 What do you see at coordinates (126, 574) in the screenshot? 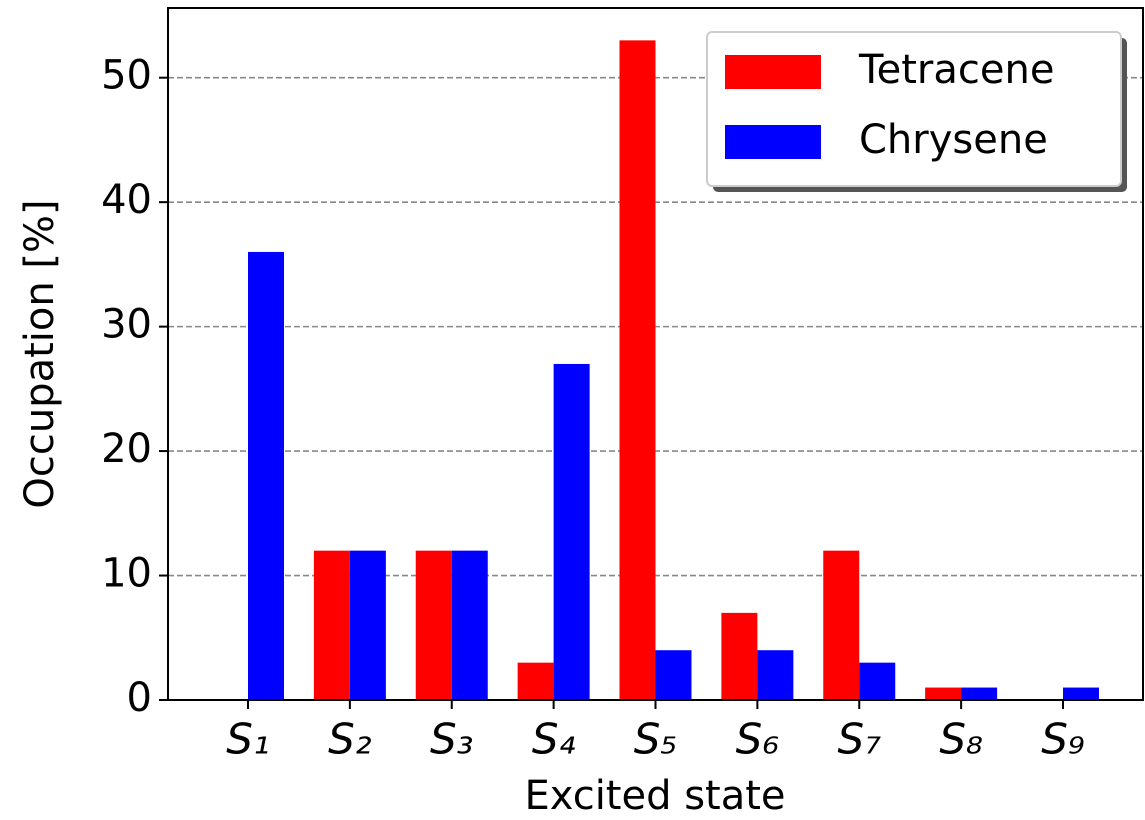
I see `y-tick-label: 10` at bounding box center [126, 574].